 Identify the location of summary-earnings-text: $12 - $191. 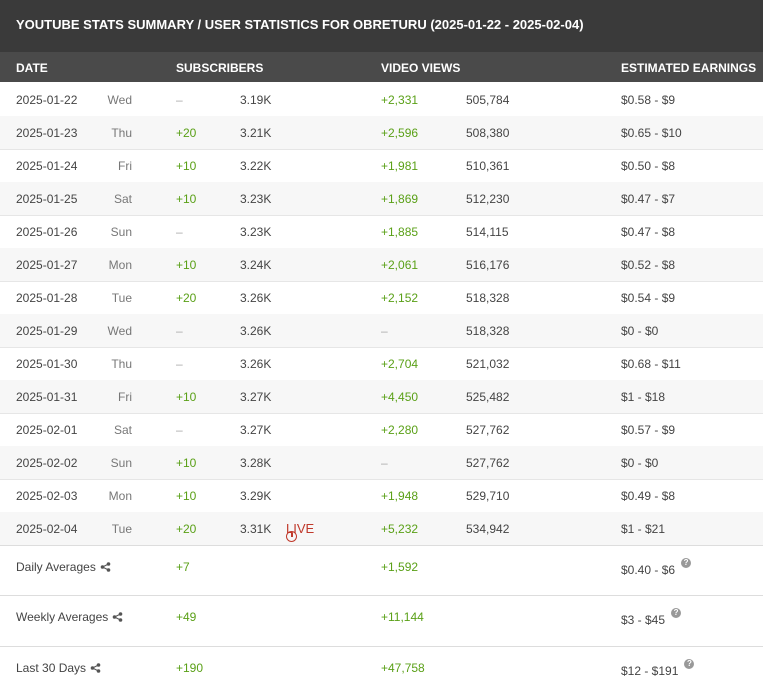
(650, 671).